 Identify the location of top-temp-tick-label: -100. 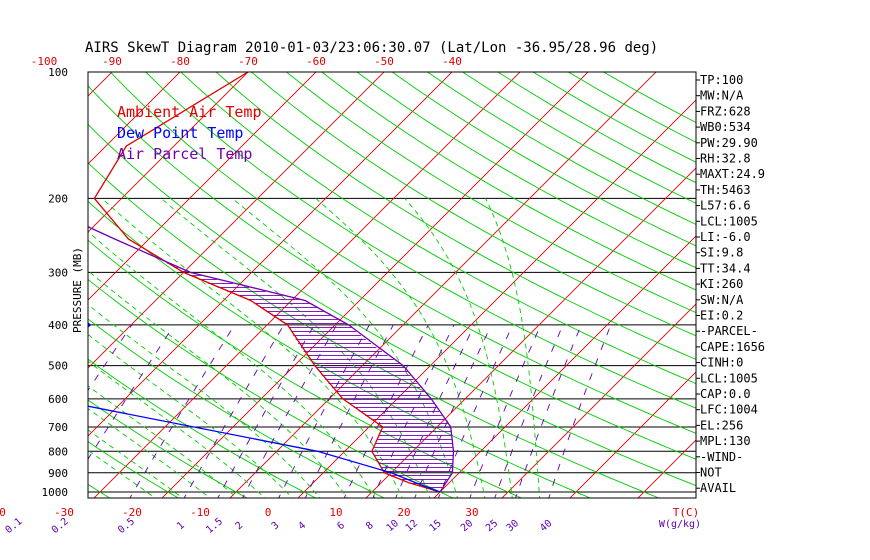
(44, 61).